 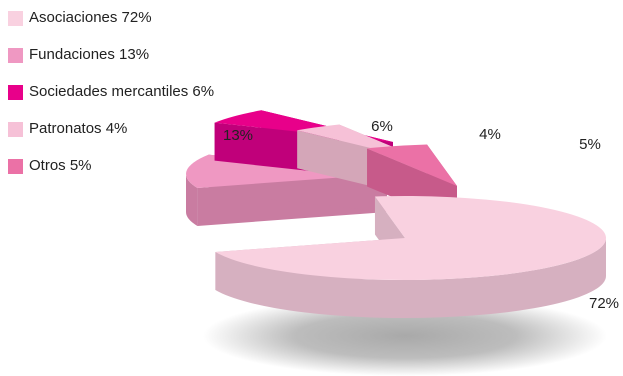 What do you see at coordinates (238, 135) in the screenshot?
I see `data-label-fundaciones: 13%` at bounding box center [238, 135].